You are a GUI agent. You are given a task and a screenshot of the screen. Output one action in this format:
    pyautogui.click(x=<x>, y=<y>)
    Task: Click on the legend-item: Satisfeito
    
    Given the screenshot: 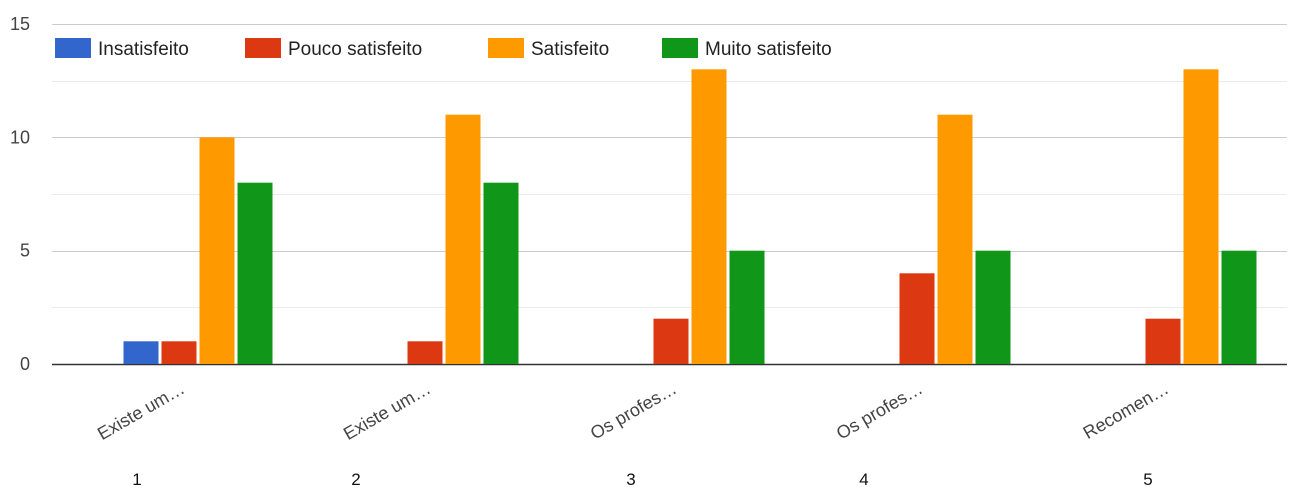 What is the action you would take?
    pyautogui.click(x=548, y=49)
    